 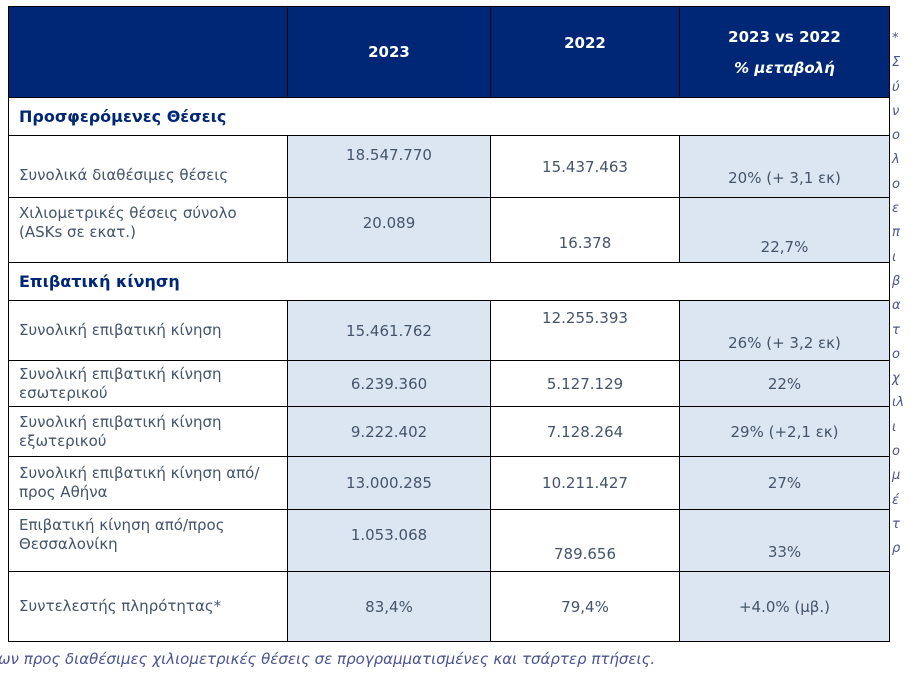 What do you see at coordinates (784, 52) in the screenshot?
I see `header-change: 2023 vs 2022 % μεταβολή` at bounding box center [784, 52].